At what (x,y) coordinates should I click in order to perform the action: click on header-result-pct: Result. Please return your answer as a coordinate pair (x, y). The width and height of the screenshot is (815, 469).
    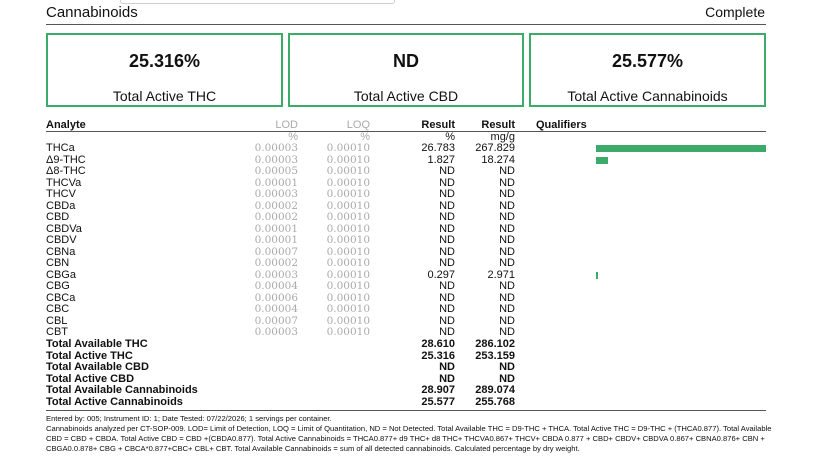
    Looking at the image, I should click on (438, 125).